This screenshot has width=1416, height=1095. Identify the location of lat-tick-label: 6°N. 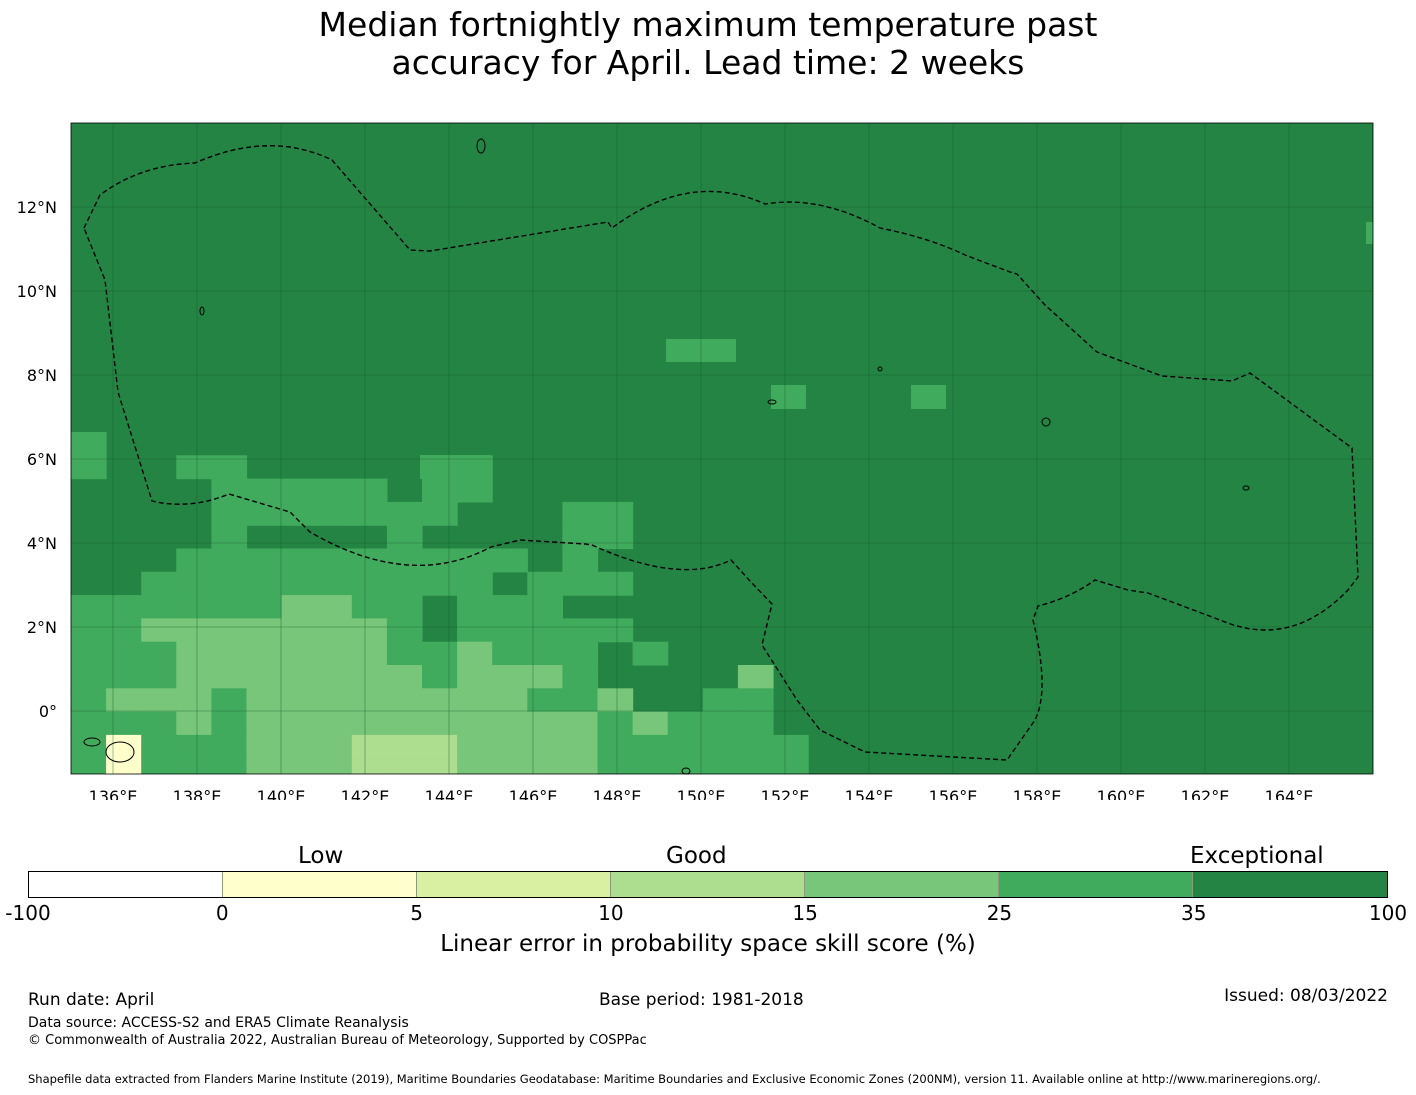
(42, 459).